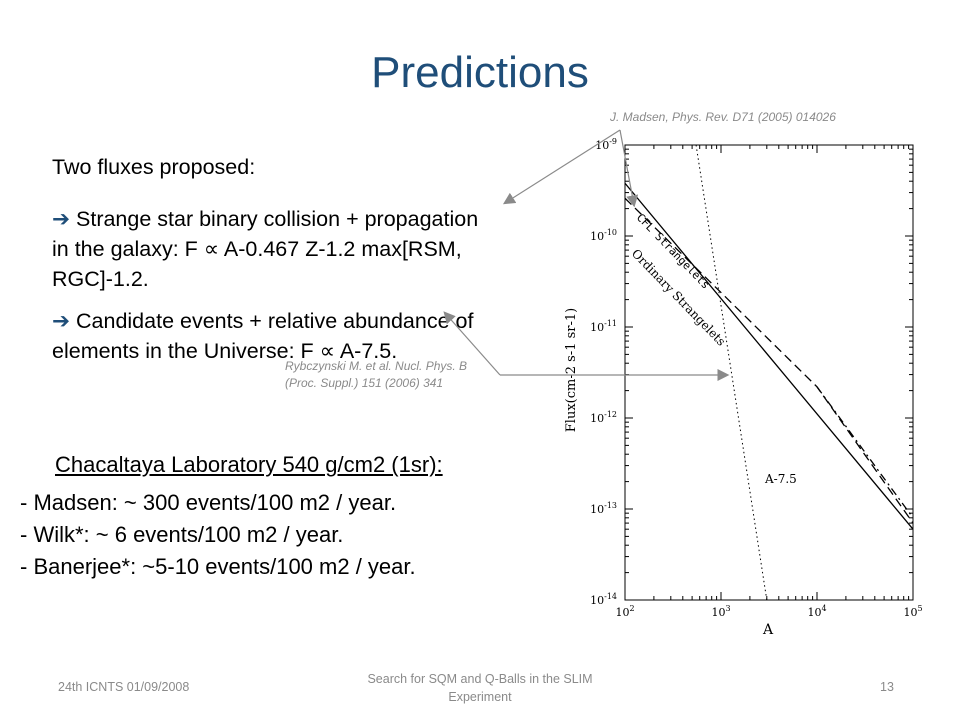 This screenshot has height=720, width=960. I want to click on footer-title-line2: Experiment, so click(480, 697).